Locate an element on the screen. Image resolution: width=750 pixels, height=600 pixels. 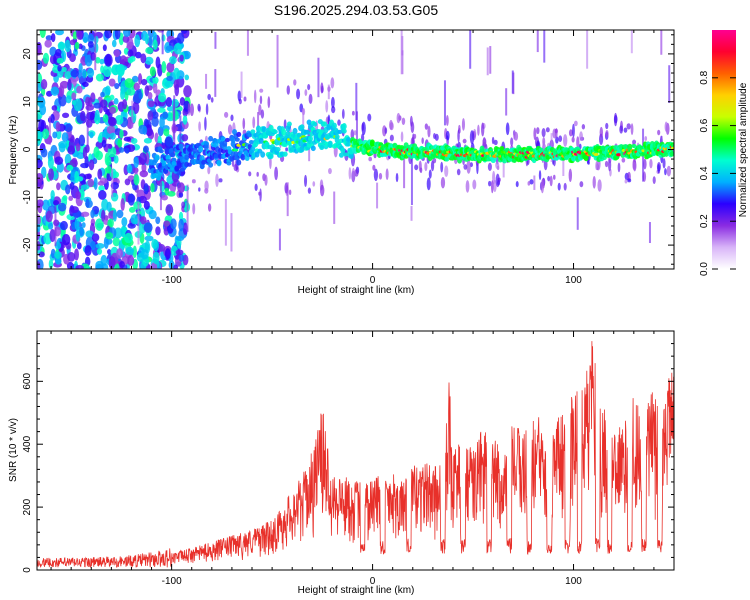
colorbar-tick-label: 0.4 is located at coordinates (704, 173).